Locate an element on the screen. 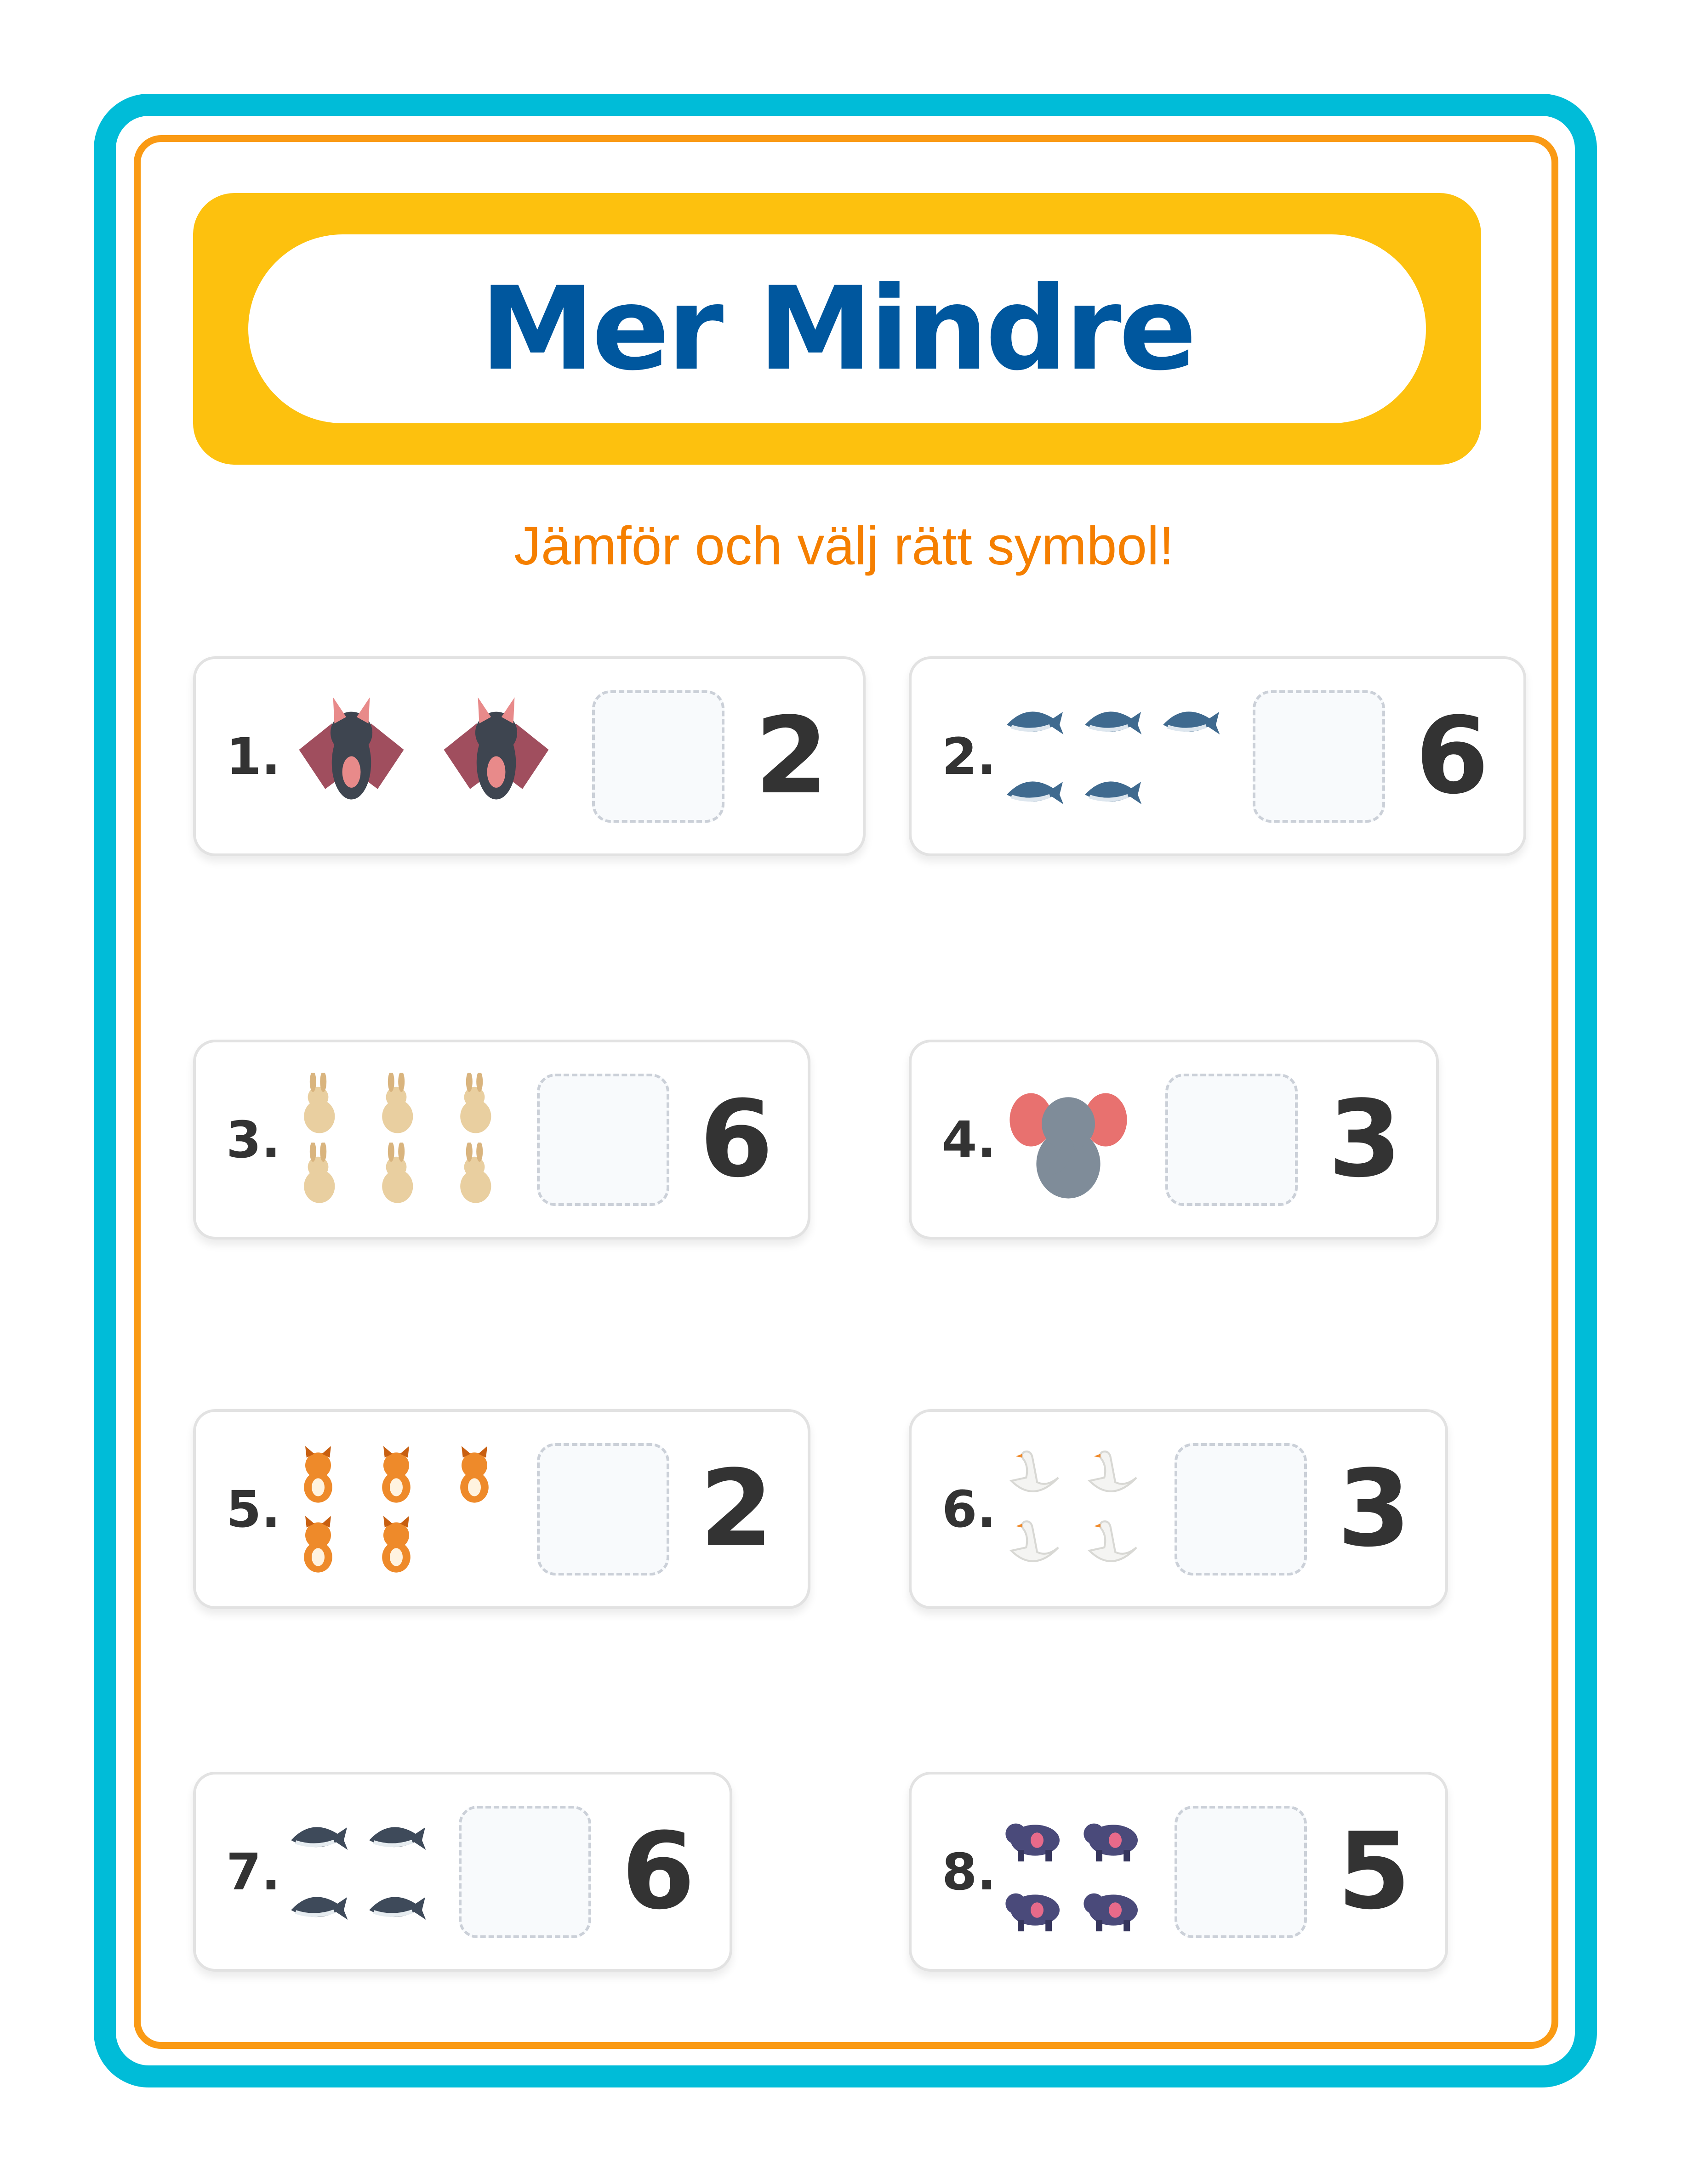 The width and height of the screenshot is (1688, 2184). item-number: 1. is located at coordinates (254, 756).